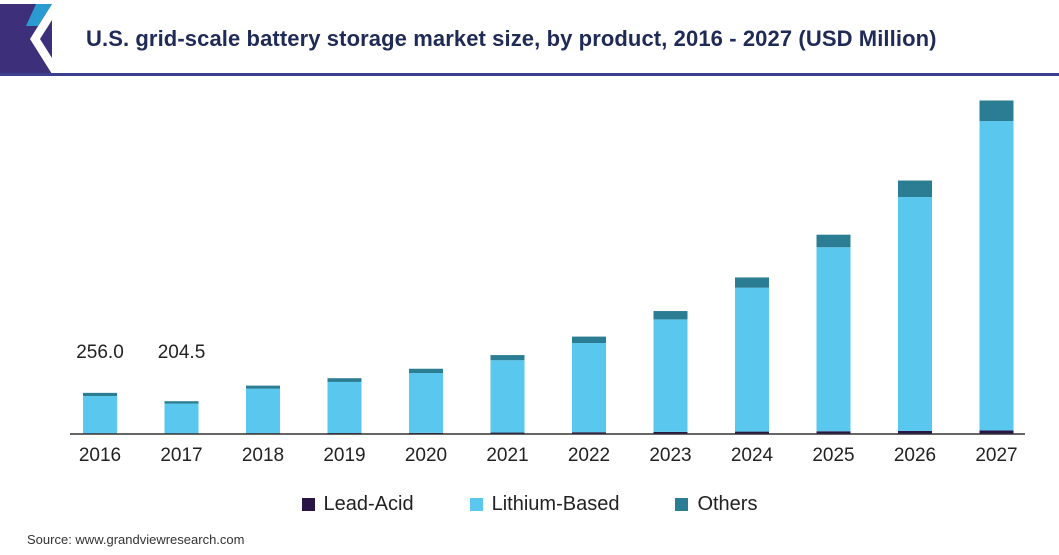 The width and height of the screenshot is (1059, 555). I want to click on legend: Lead-Acid Lithium-Based Others, so click(529, 504).